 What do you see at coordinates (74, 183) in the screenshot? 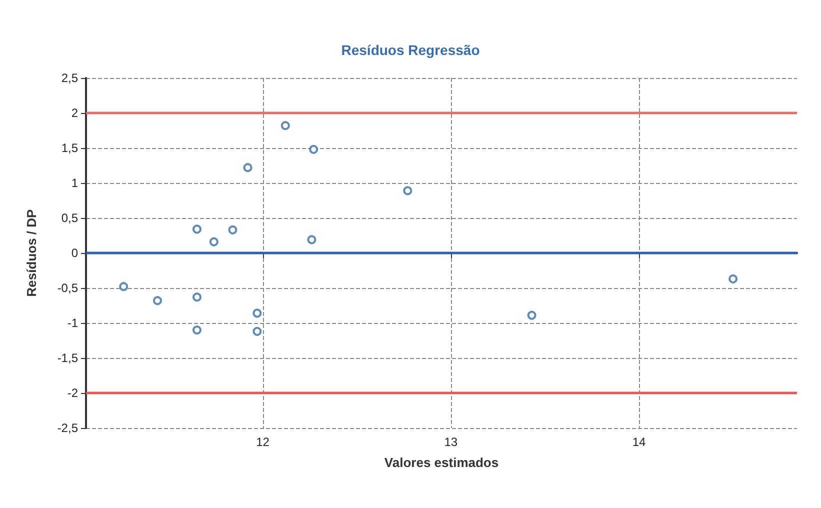
I see `y-tick-label: 1` at bounding box center [74, 183].